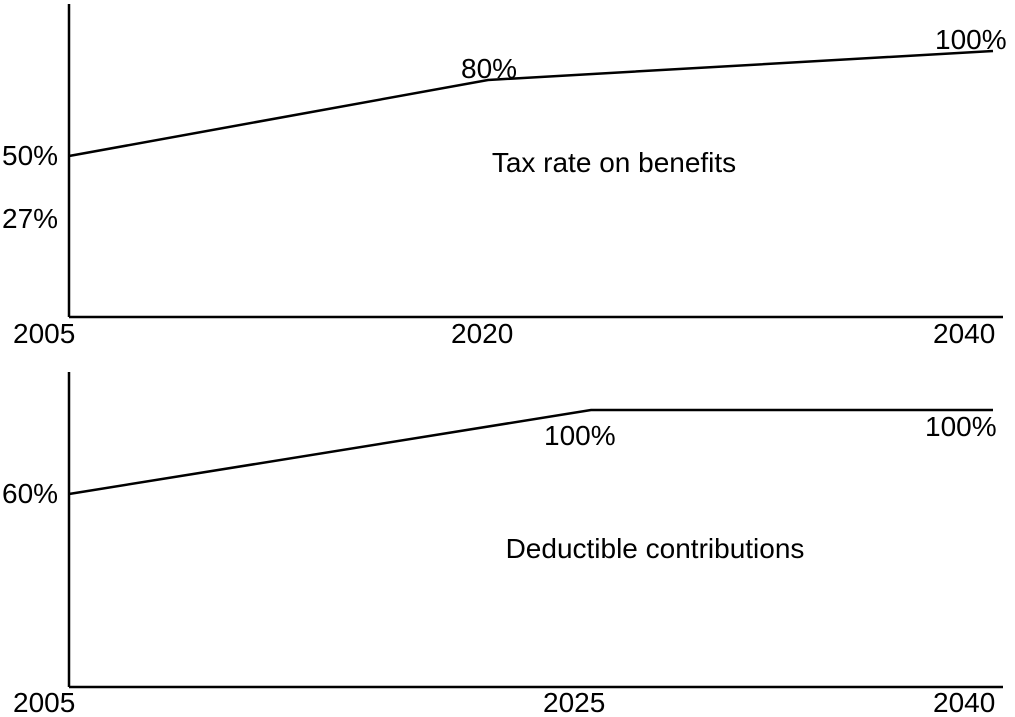 The width and height of the screenshot is (1015, 717). What do you see at coordinates (574, 702) in the screenshot?
I see `x-tick-label: 2025` at bounding box center [574, 702].